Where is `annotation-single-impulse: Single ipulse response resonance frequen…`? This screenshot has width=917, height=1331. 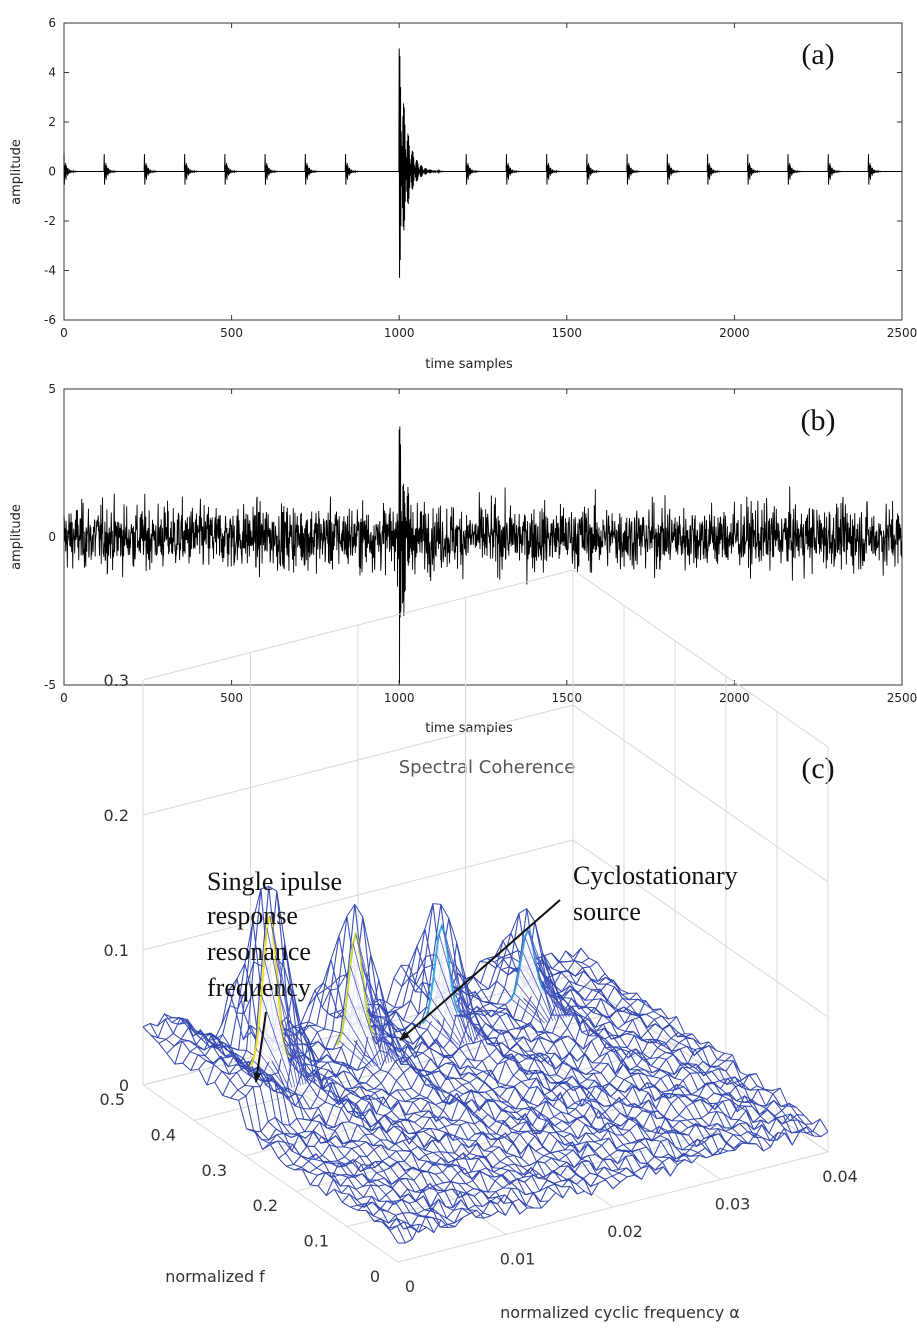
annotation-single-impulse: Single ipulse response resonance frequen… is located at coordinates (274, 975).